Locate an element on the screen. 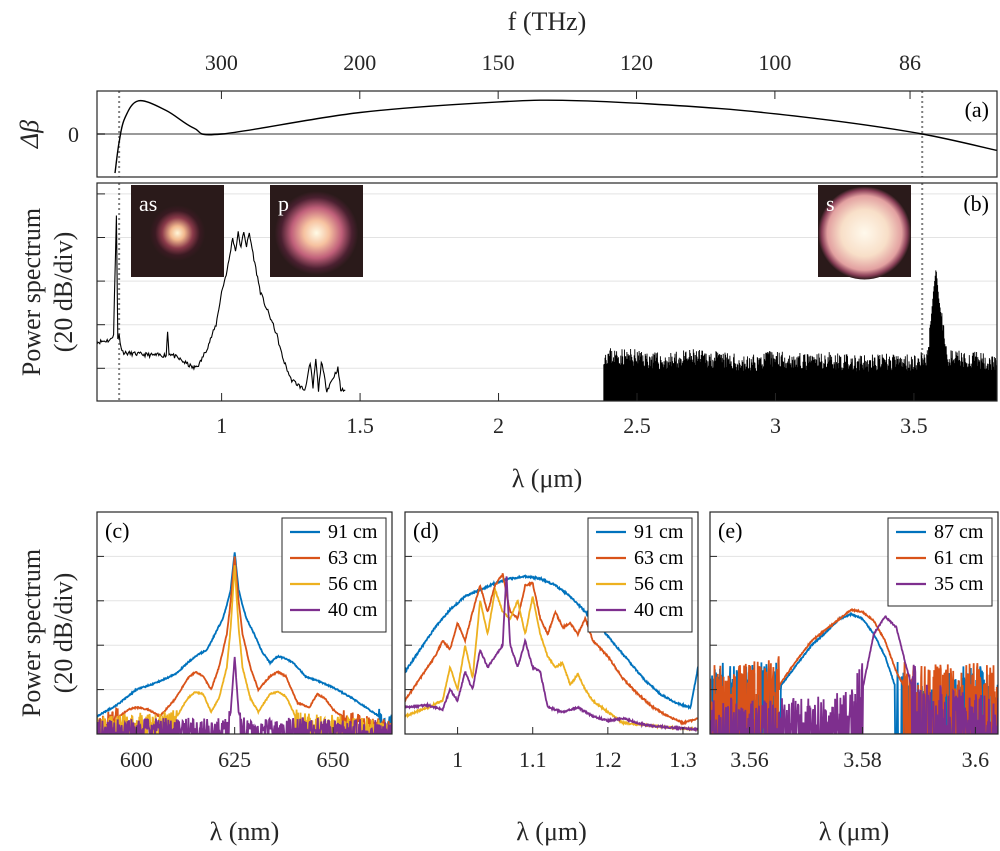 This screenshot has height=851, width=1000. panel-label: (b) is located at coordinates (976, 203).